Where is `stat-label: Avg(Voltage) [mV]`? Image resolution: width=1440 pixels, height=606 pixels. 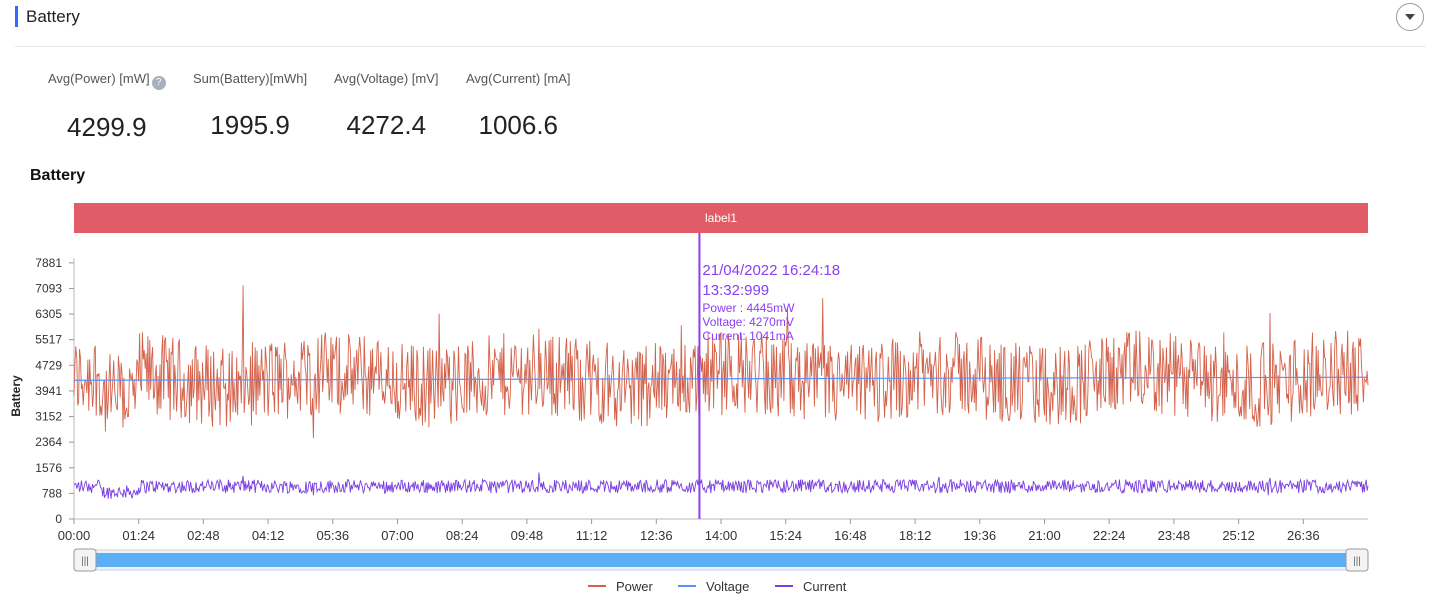 stat-label: Avg(Voltage) [mV] is located at coordinates (386, 78).